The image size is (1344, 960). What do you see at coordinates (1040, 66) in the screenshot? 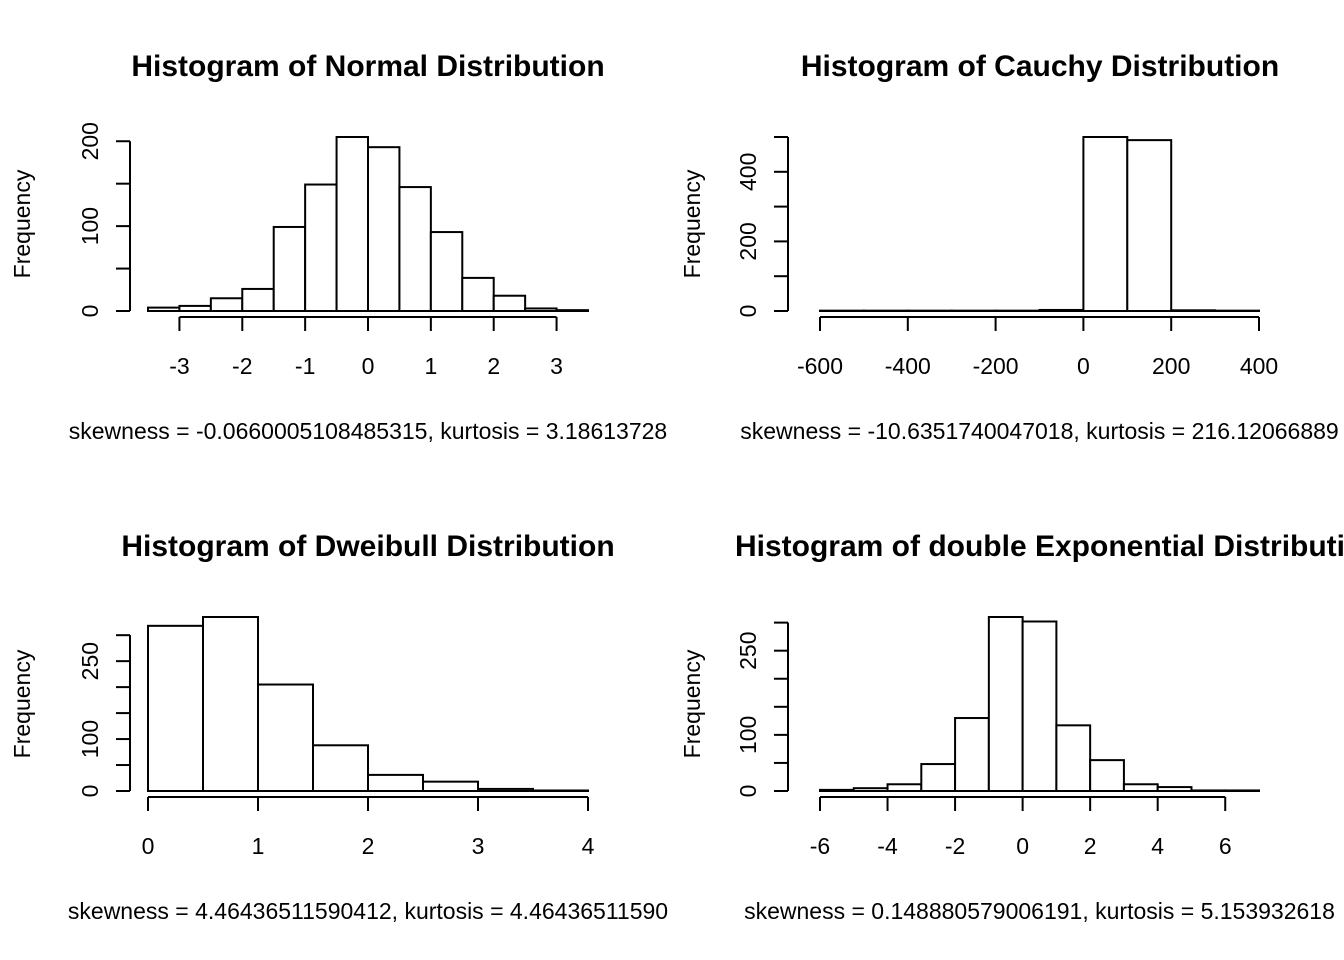
I see `chart-title: Histogram of Cauchy Distribution` at bounding box center [1040, 66].